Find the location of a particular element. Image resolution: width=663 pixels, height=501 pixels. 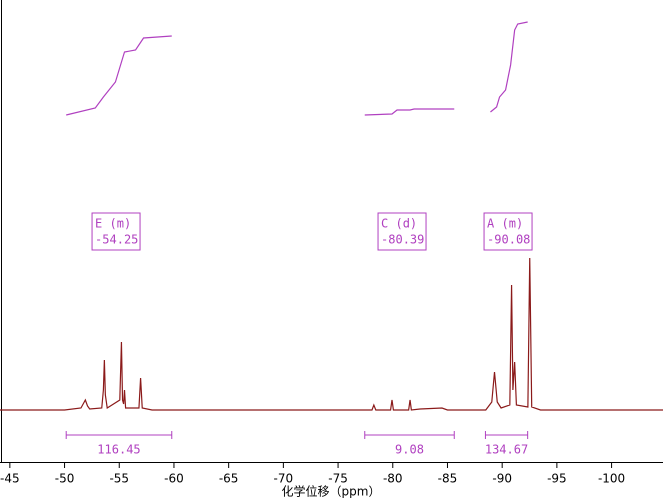

peak-shift: -90.08 is located at coordinates (508, 240).